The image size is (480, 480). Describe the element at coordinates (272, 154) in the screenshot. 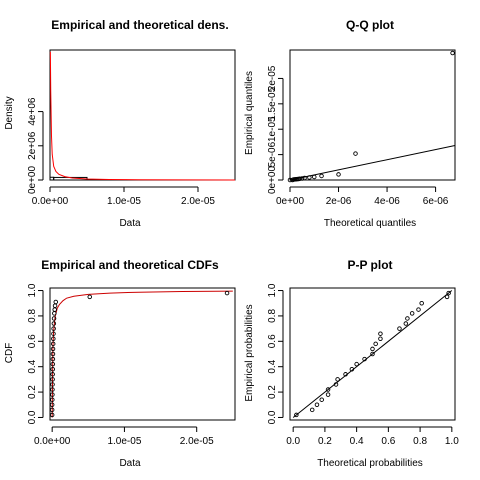

I see `y-tick-label: 5e-06` at that location.